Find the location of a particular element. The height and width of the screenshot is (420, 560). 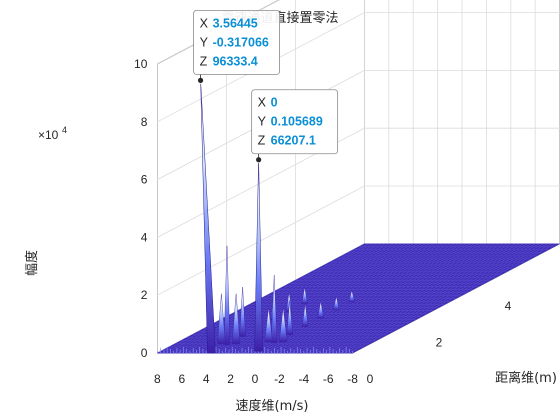

z-tick-4: 8 is located at coordinates (144, 122).